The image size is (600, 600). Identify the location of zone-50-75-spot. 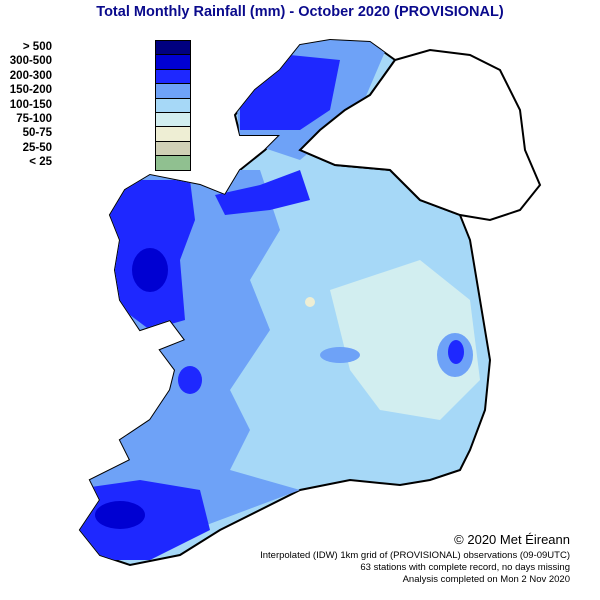
(310, 302).